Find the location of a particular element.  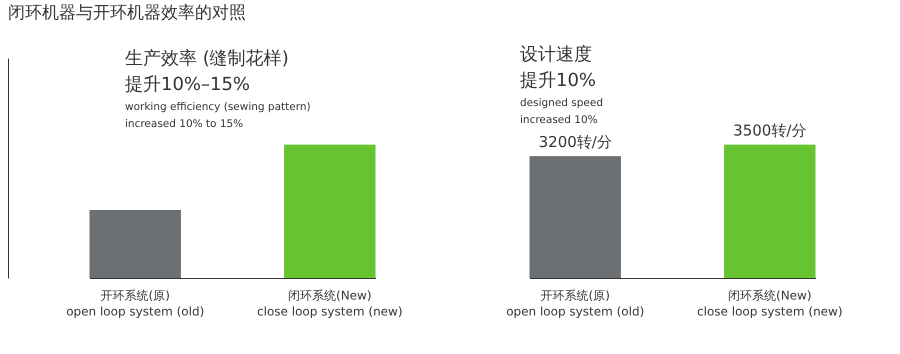

data-label: 3200转/分 is located at coordinates (575, 142).